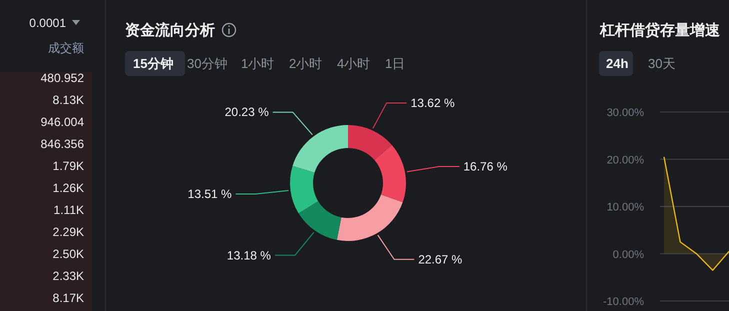  What do you see at coordinates (68, 188) in the screenshot?
I see `text: 1.26K` at bounding box center [68, 188].